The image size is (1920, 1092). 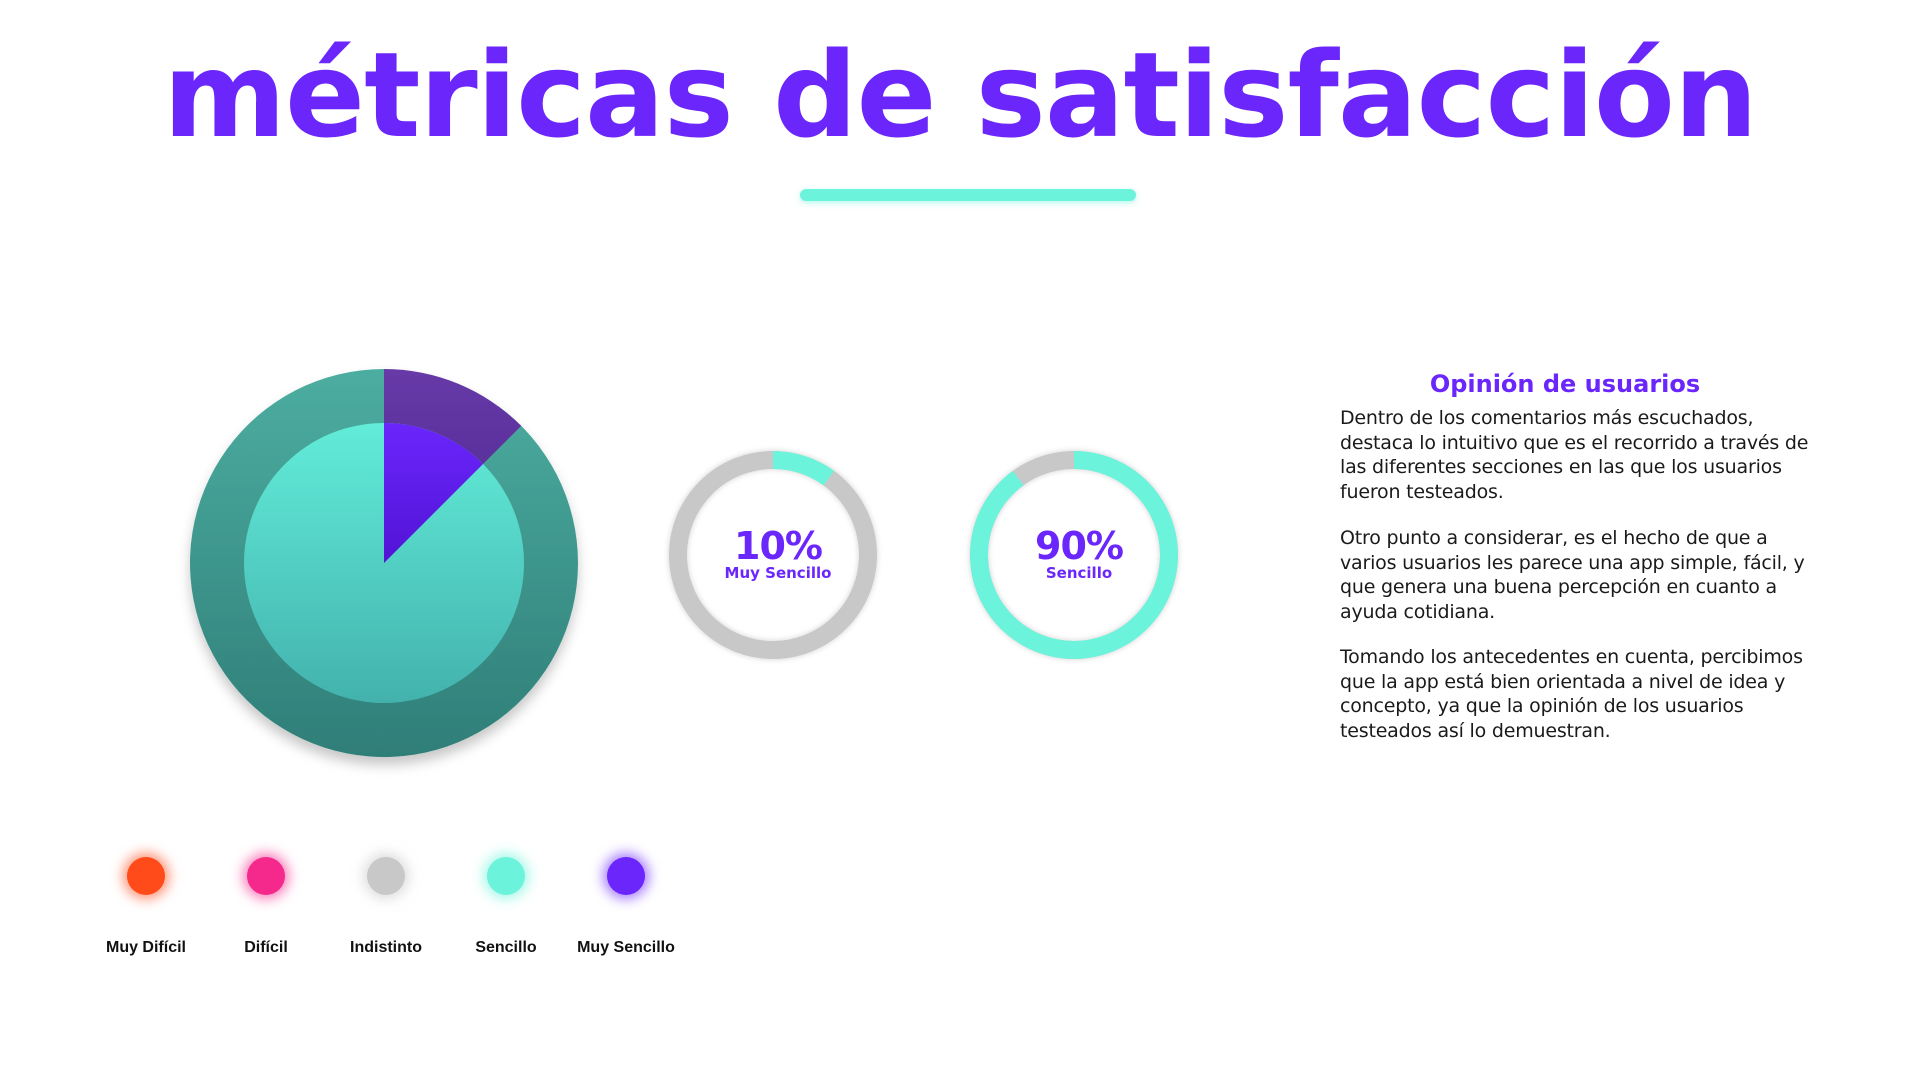 I want to click on gauge-label-muy-sencillo: Muy Sencillo, so click(x=778, y=573).